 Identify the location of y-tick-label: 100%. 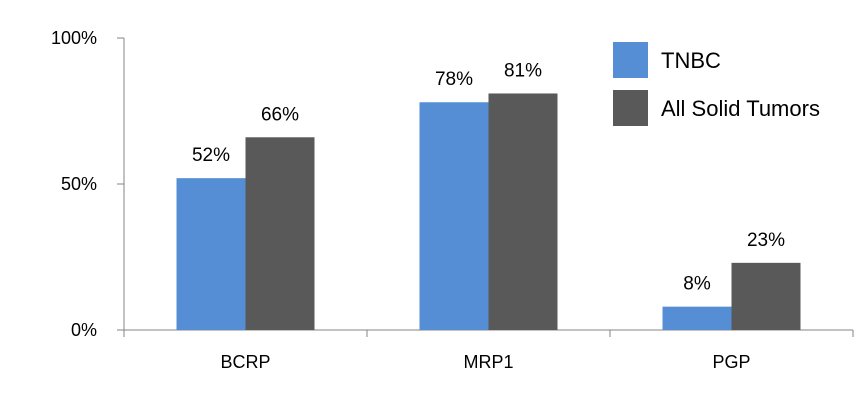
(74, 38).